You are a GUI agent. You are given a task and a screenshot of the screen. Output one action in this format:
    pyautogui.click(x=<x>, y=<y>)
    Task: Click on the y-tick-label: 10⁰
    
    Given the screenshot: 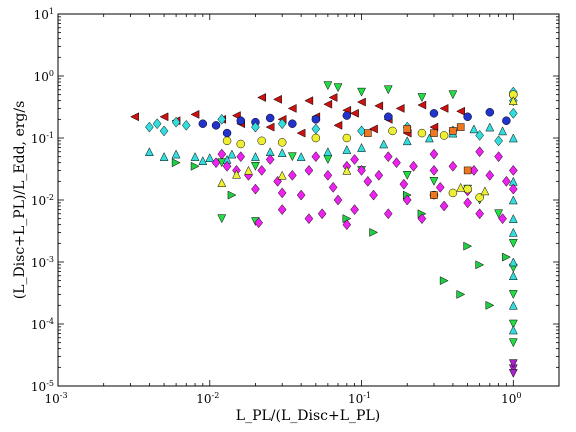 What is the action you would take?
    pyautogui.click(x=44, y=76)
    